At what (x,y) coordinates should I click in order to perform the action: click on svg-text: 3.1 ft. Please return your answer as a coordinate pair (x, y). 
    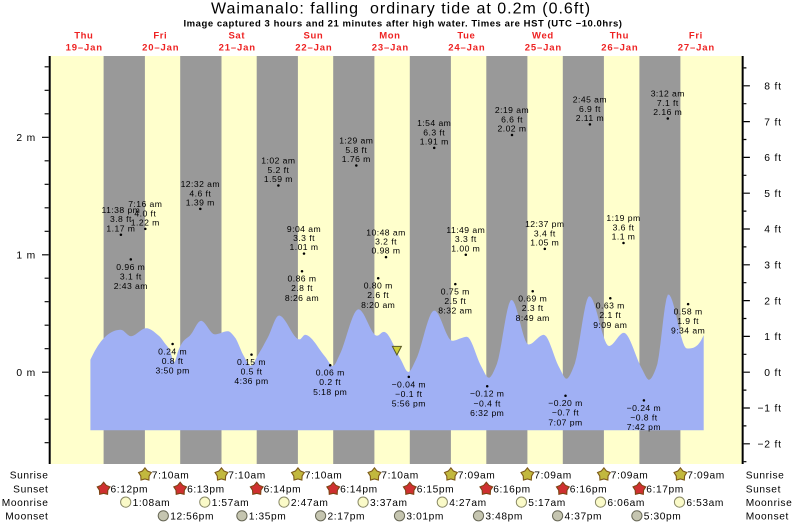
    Looking at the image, I should click on (131, 276).